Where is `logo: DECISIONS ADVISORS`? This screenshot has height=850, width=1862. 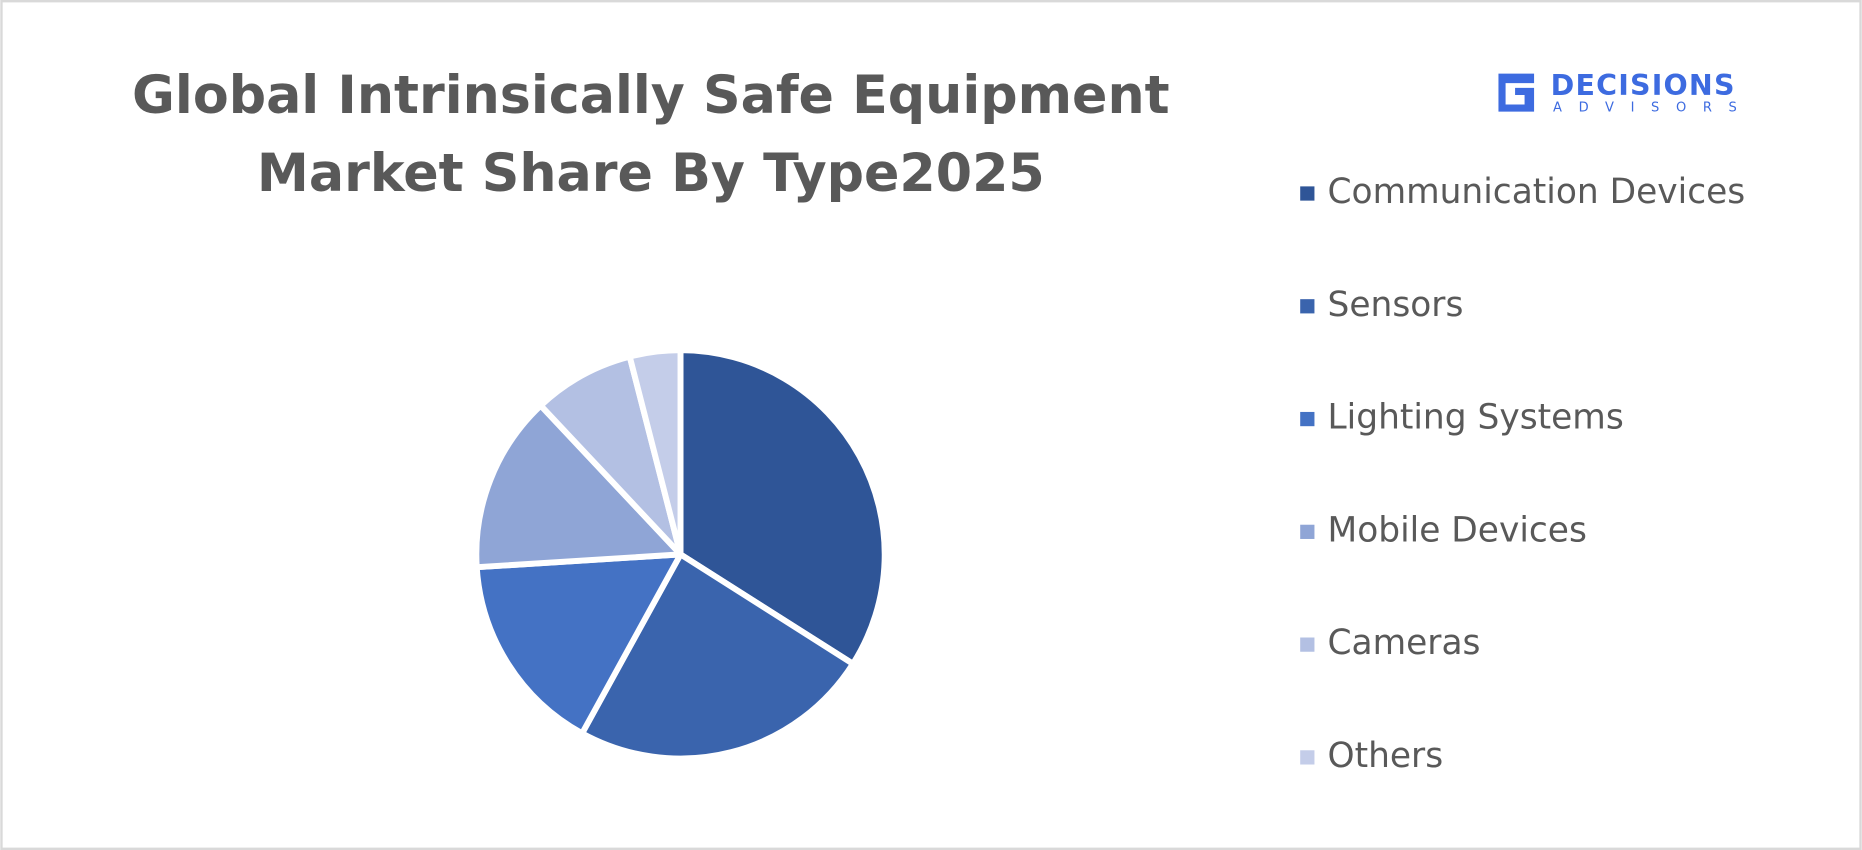
logo: DECISIONS ADVISORS is located at coordinates (1625, 92).